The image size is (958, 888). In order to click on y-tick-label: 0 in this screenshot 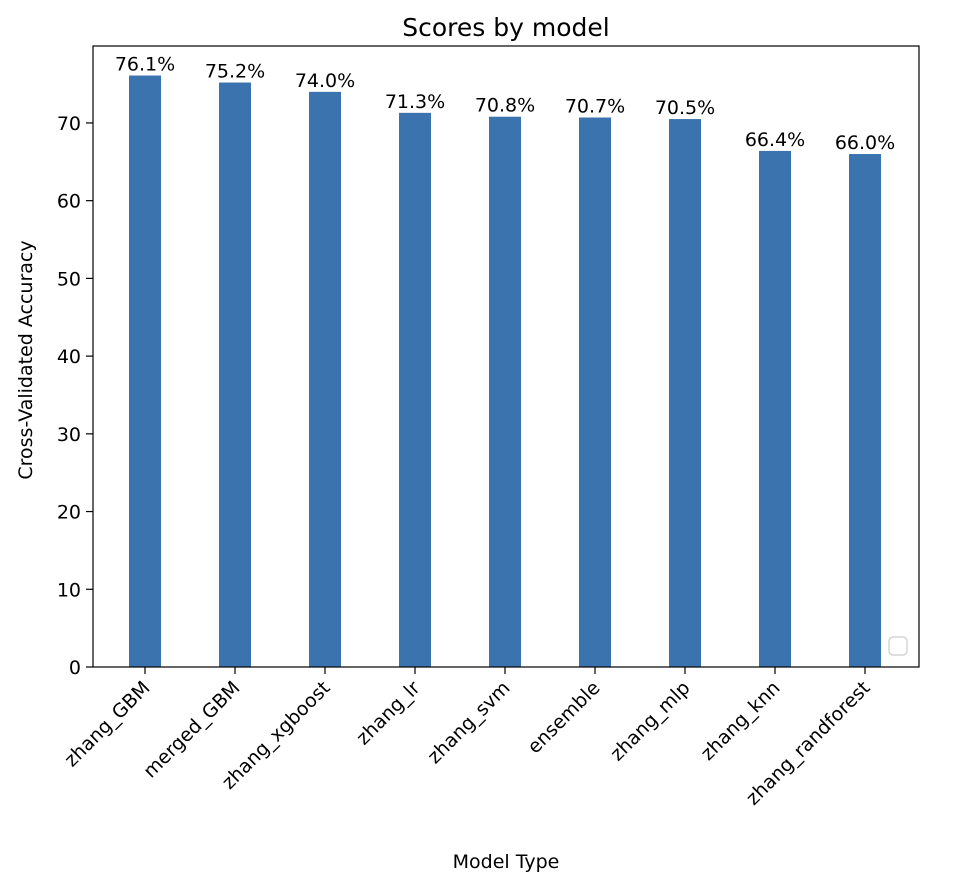, I will do `click(75, 668)`.